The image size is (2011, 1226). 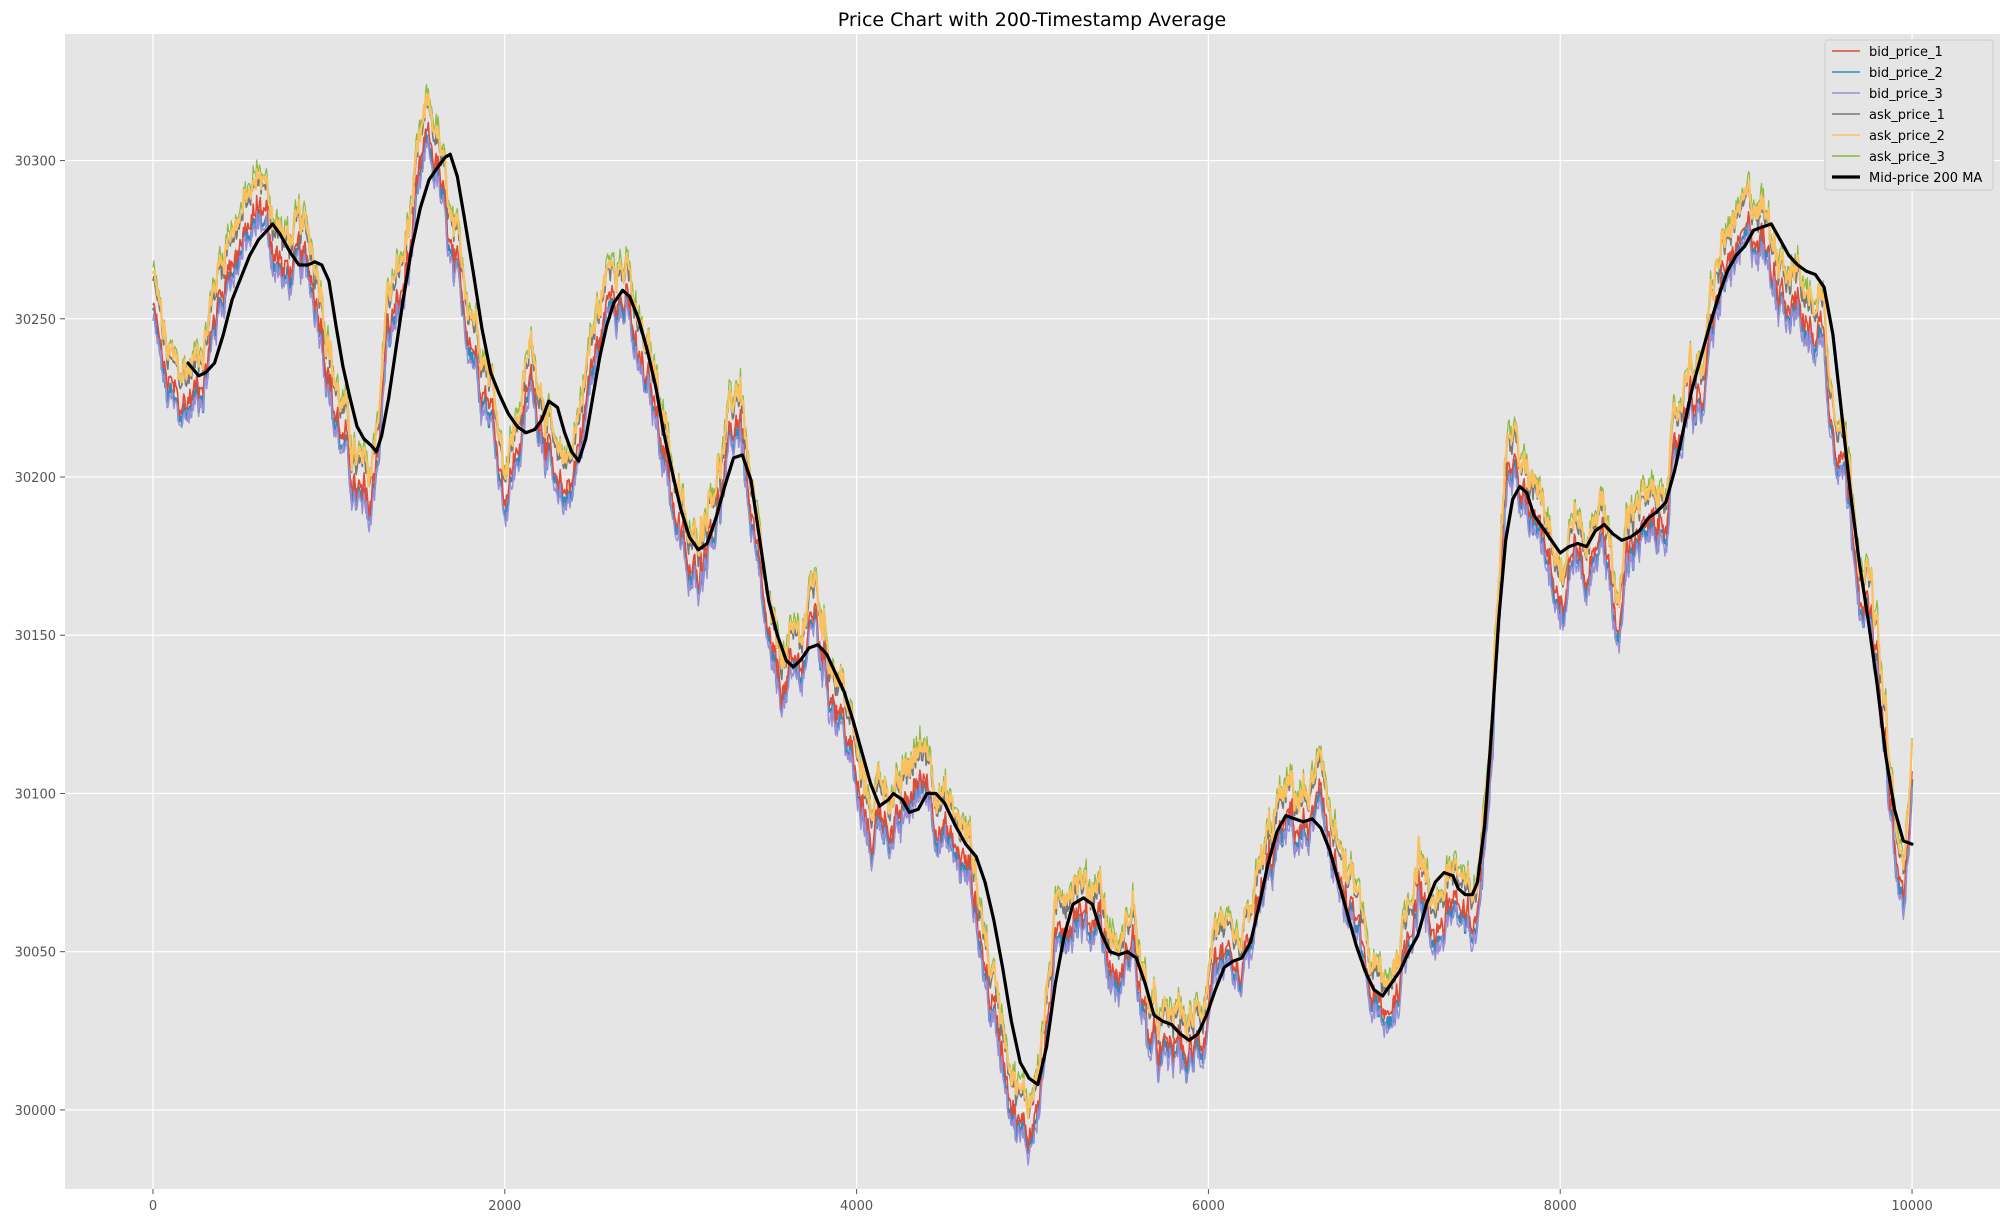 I want to click on y-tick-label: 30100, so click(x=35, y=794).